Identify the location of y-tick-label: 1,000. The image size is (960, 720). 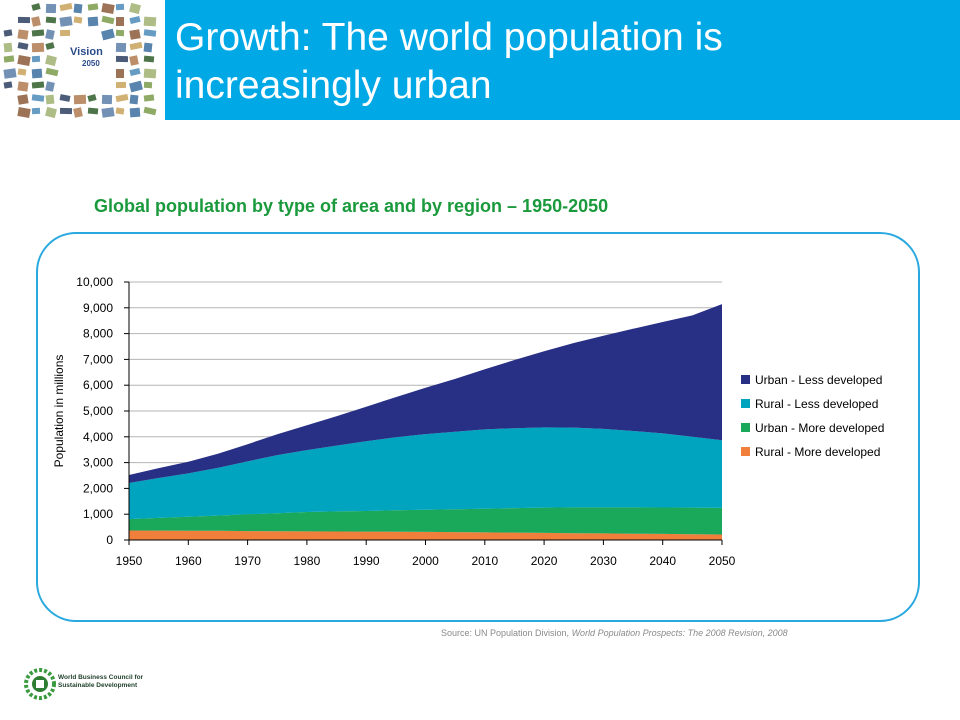
(98, 514).